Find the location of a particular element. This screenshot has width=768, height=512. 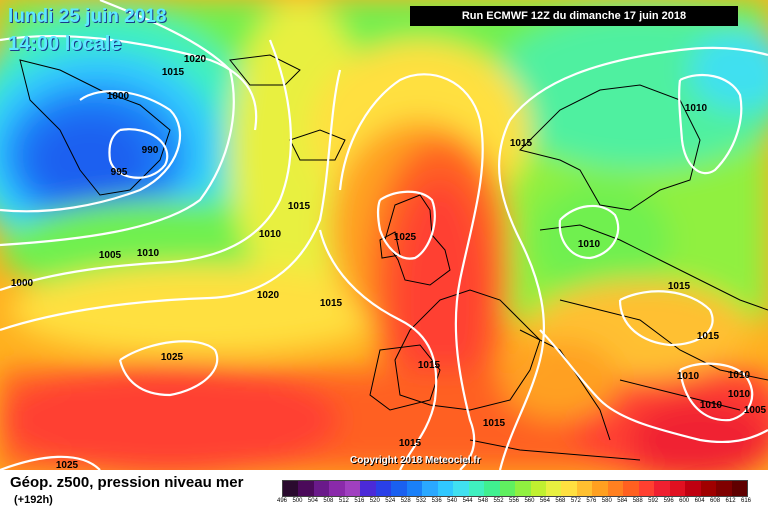

scale-label: 508 is located at coordinates (328, 501).